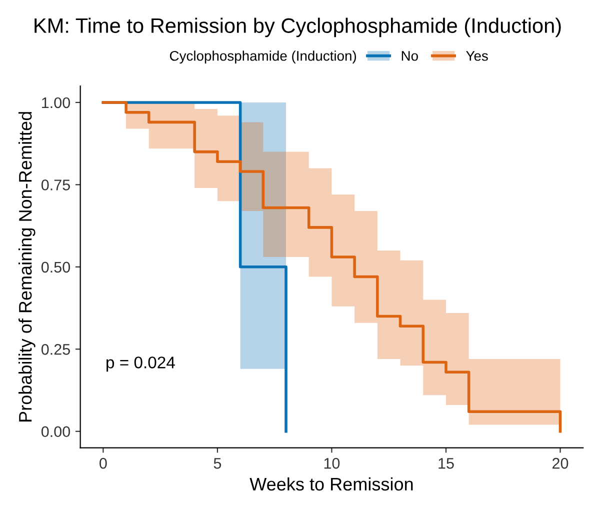  What do you see at coordinates (55, 349) in the screenshot?
I see `y-tick-label: 0.25` at bounding box center [55, 349].